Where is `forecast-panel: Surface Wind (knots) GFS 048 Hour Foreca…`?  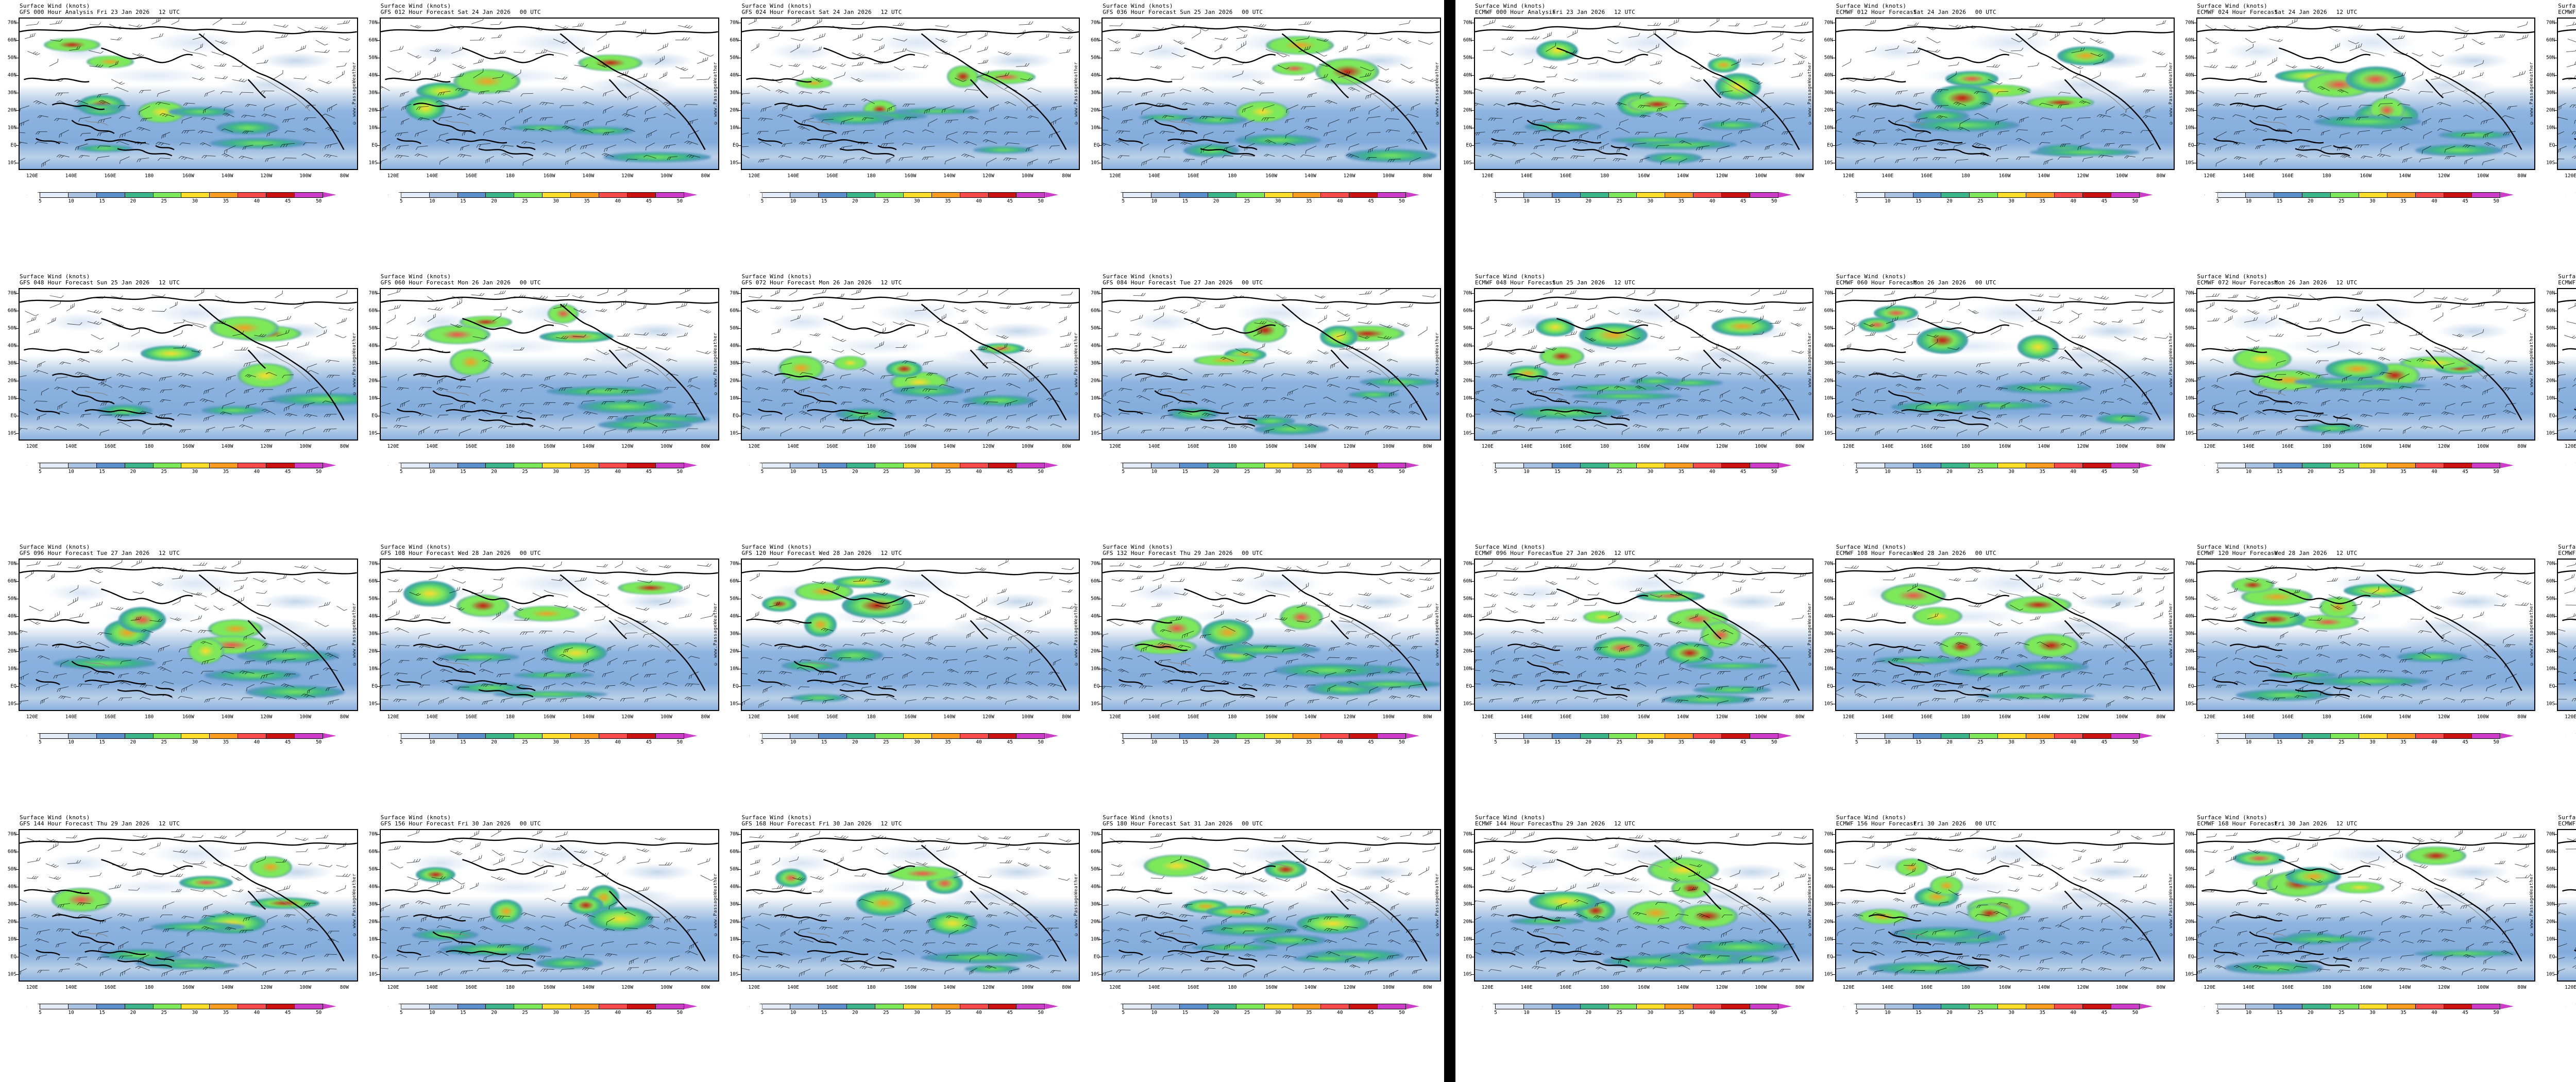 forecast-panel: Surface Wind (knots) GFS 048 Hour Foreca… is located at coordinates (180, 405).